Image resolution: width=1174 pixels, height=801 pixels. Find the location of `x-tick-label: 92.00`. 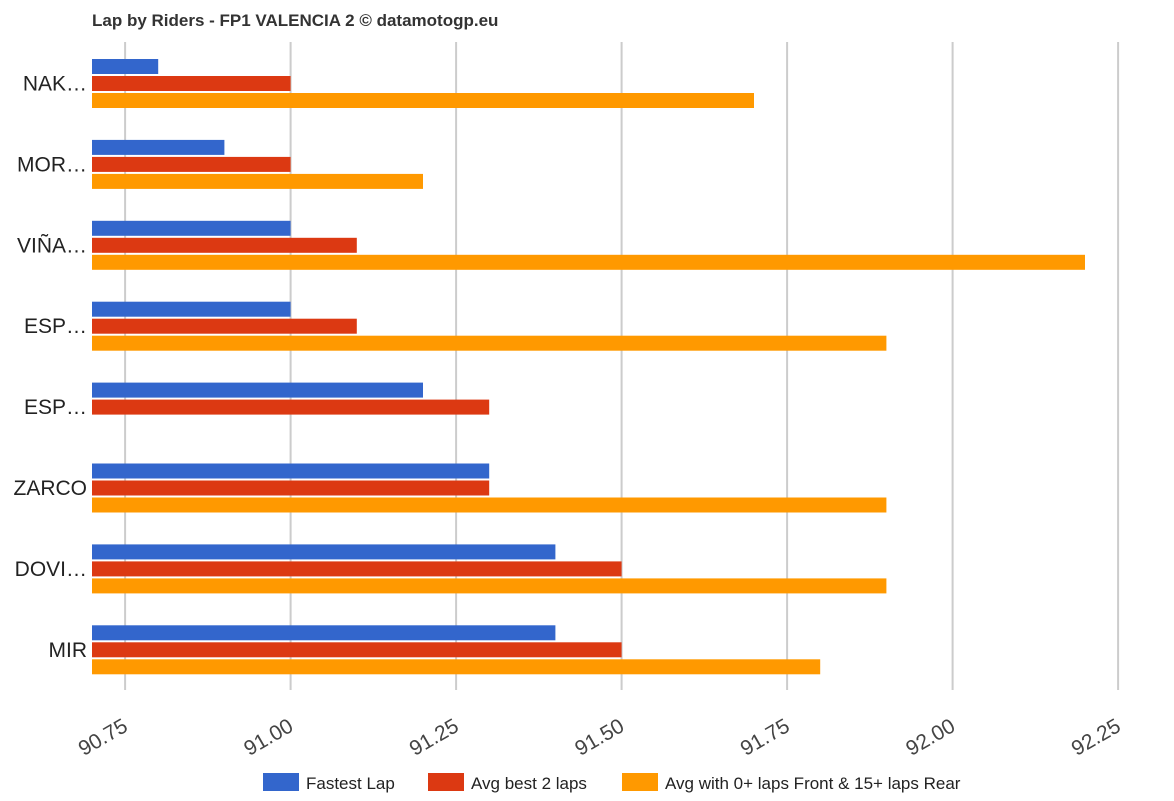

x-tick-label: 92.00 is located at coordinates (930, 737).